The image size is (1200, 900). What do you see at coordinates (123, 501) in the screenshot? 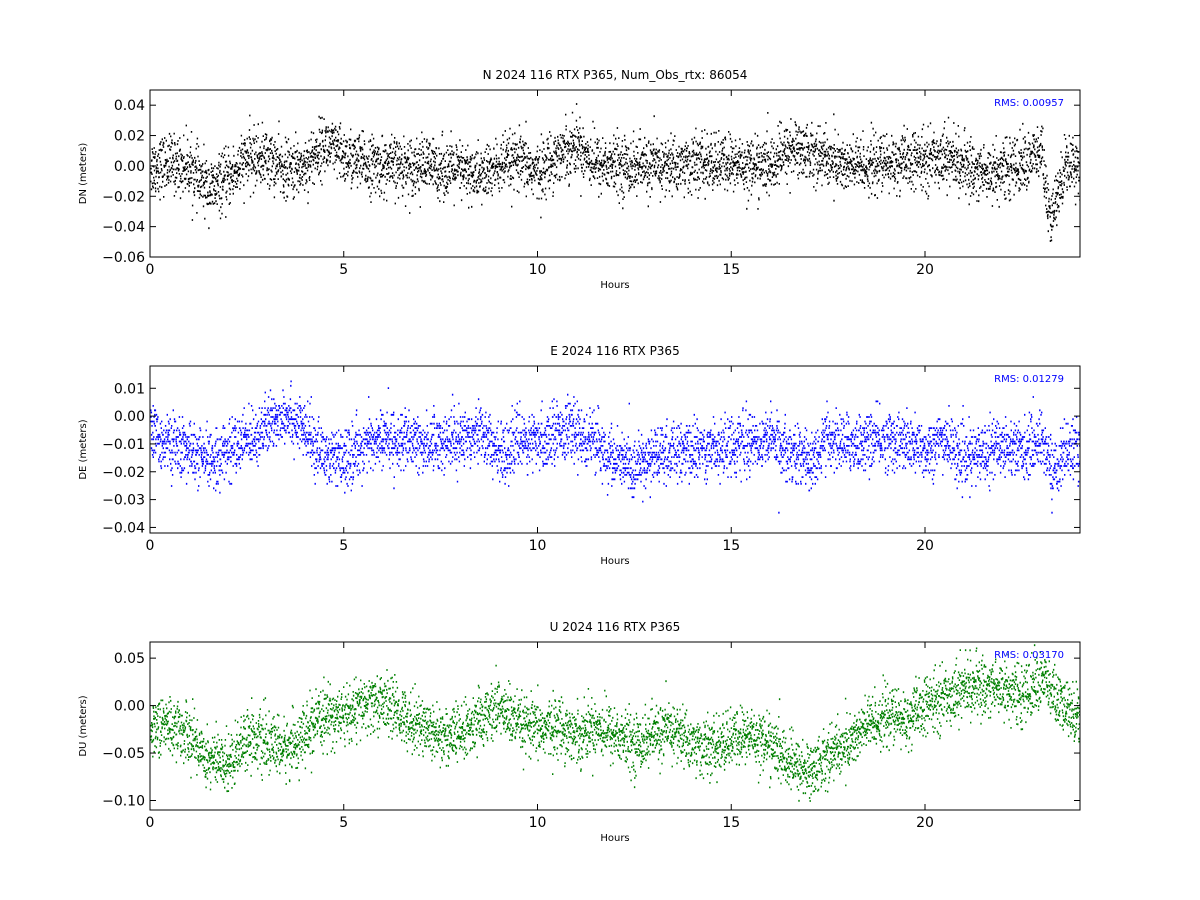
I see `y-tick-label: −0.03` at bounding box center [123, 501].